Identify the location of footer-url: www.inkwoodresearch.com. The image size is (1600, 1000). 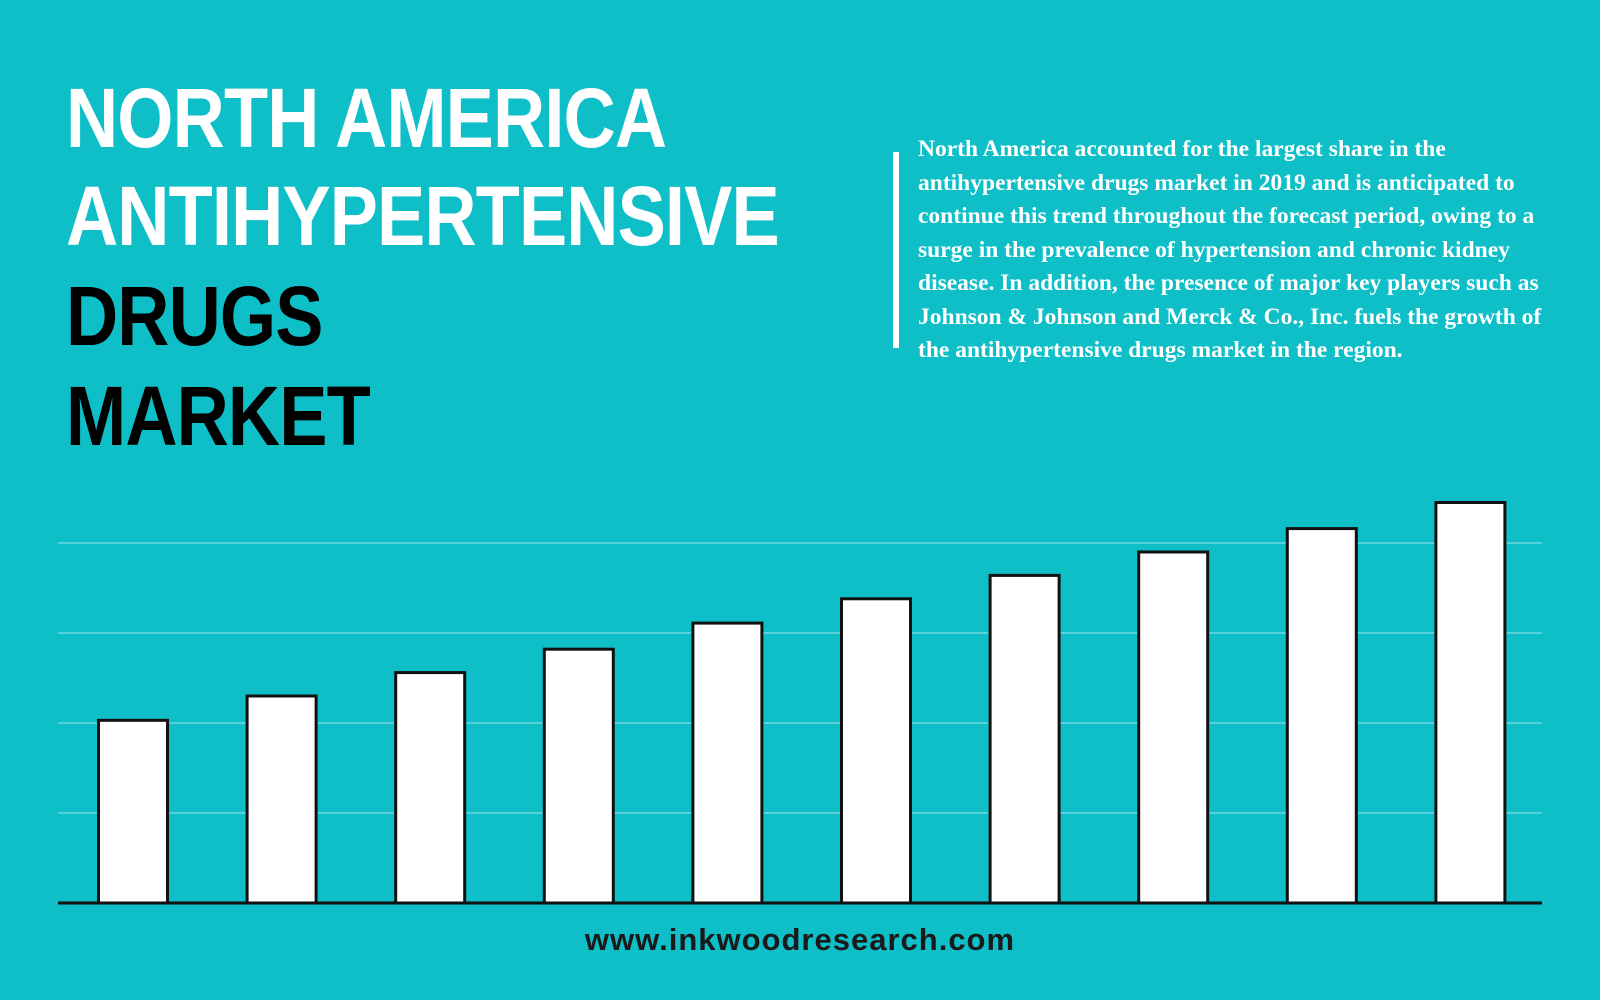
(800, 939).